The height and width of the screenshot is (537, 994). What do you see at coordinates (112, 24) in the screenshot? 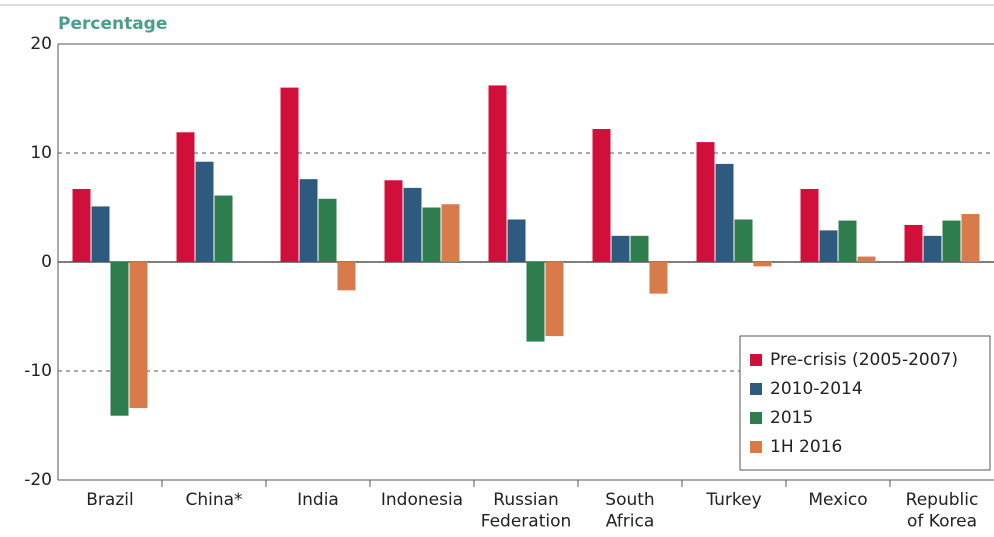
I see `axis-title: Percentage` at bounding box center [112, 24].